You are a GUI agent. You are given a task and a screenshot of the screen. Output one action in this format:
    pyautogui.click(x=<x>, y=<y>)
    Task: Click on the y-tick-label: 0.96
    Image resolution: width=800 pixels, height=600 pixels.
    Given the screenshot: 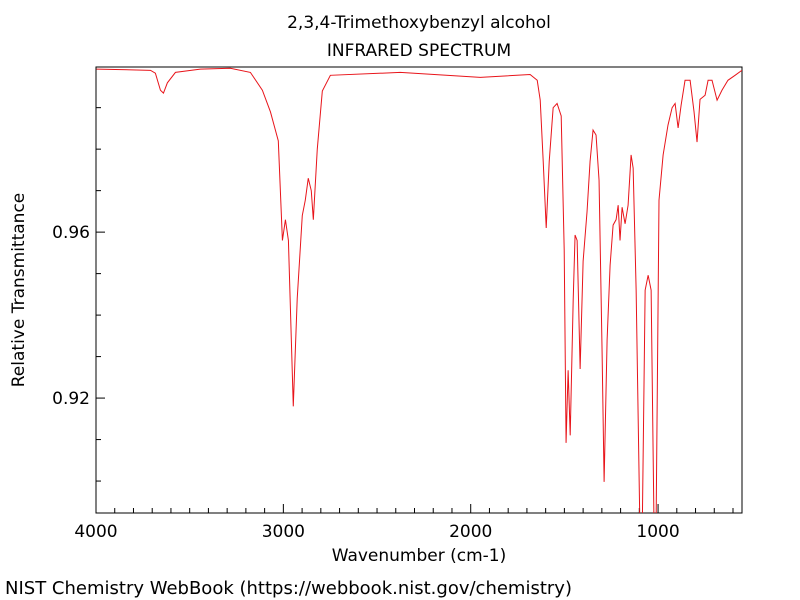 What is the action you would take?
    pyautogui.click(x=71, y=233)
    